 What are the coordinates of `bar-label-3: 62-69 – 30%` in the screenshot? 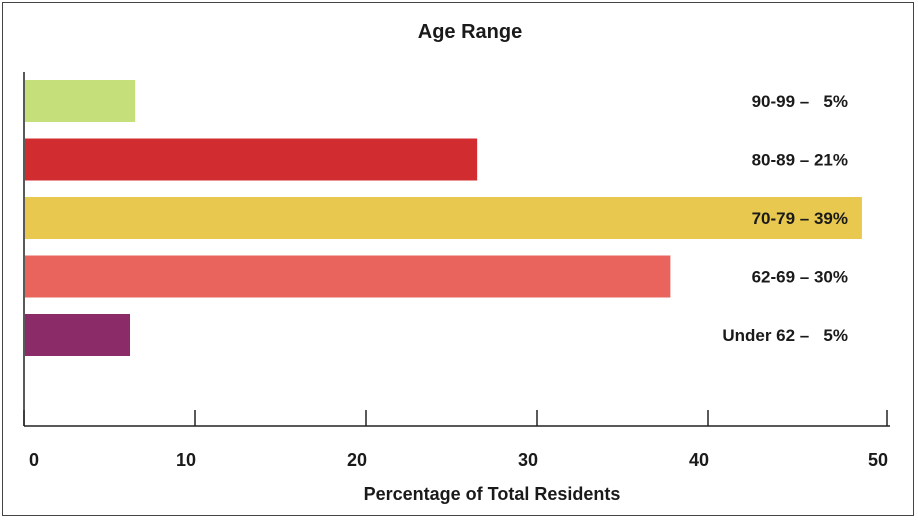 It's located at (800, 277).